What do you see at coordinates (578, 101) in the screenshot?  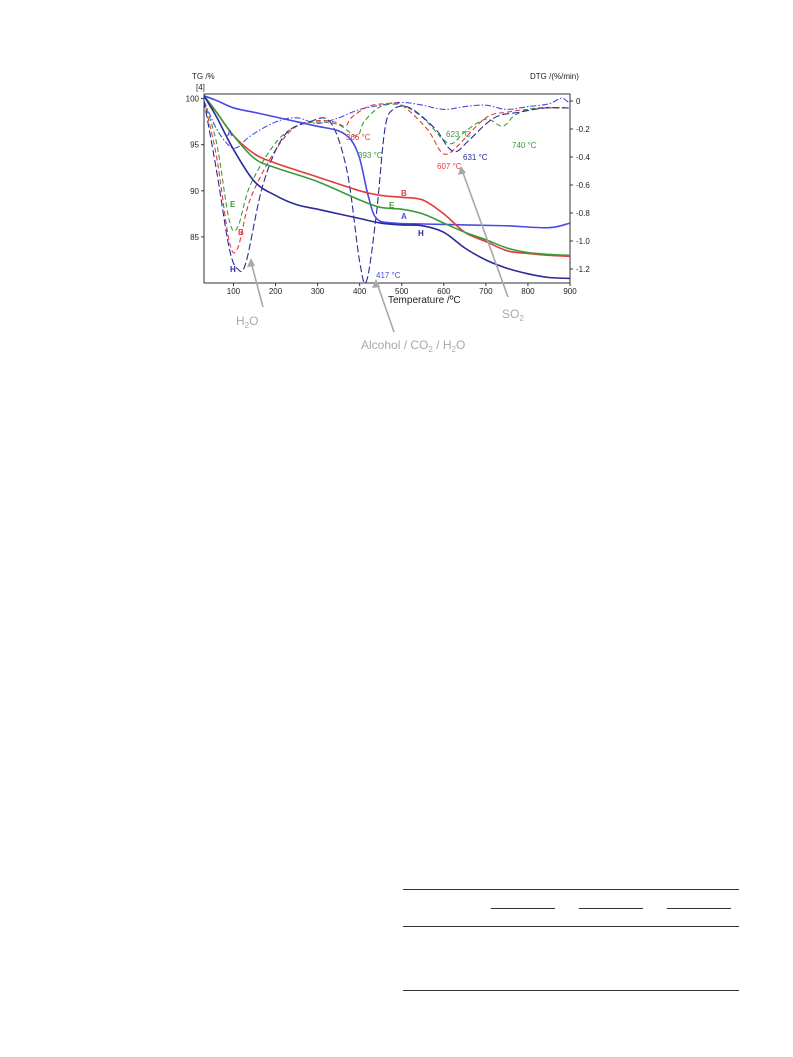 I see `y-right-tick-label: 0` at bounding box center [578, 101].